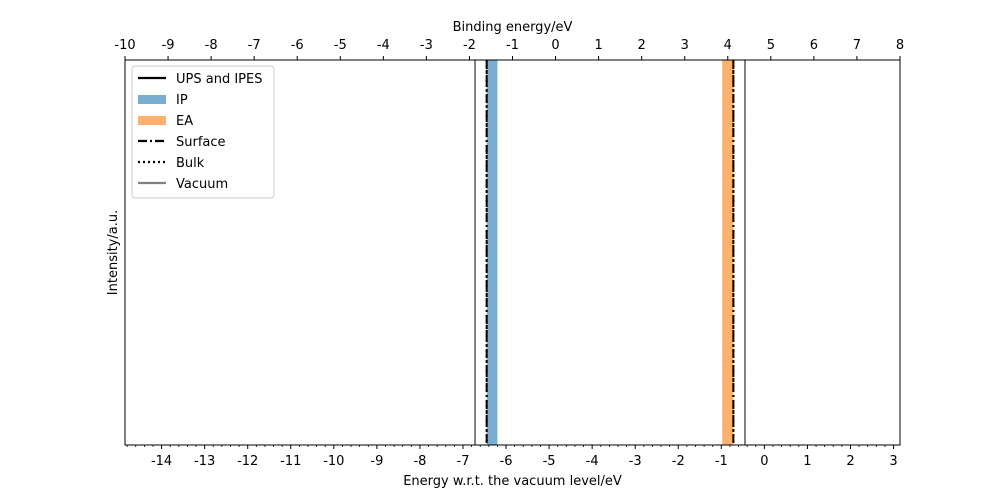 The image size is (1000, 500). Describe the element at coordinates (333, 461) in the screenshot. I see `x-tick-label: -10` at that location.